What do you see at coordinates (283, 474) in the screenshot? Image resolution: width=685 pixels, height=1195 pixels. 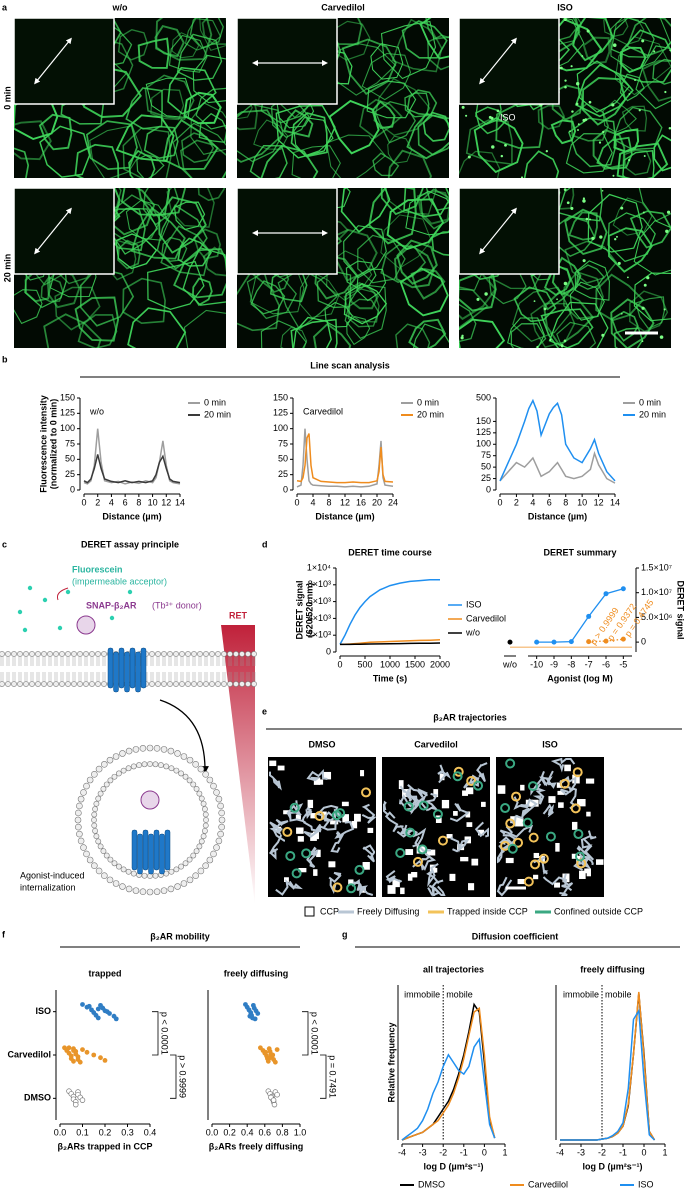 I see `y-tick-label: 25` at bounding box center [283, 474].